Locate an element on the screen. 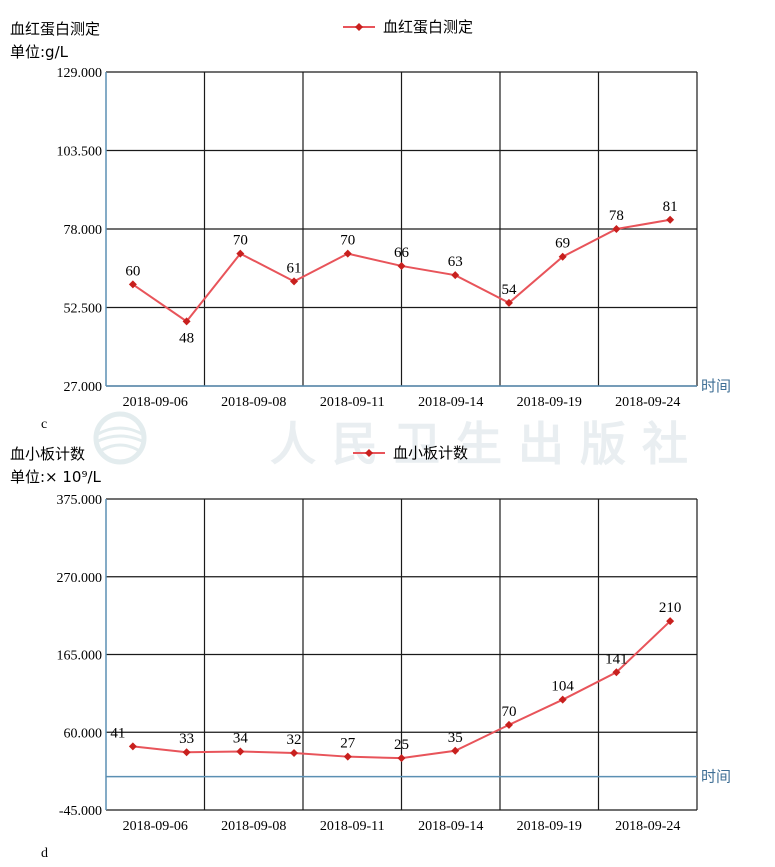 Image resolution: width=775 pixels, height=867 pixels. y-tick-label: 60.000 is located at coordinates (83, 733).